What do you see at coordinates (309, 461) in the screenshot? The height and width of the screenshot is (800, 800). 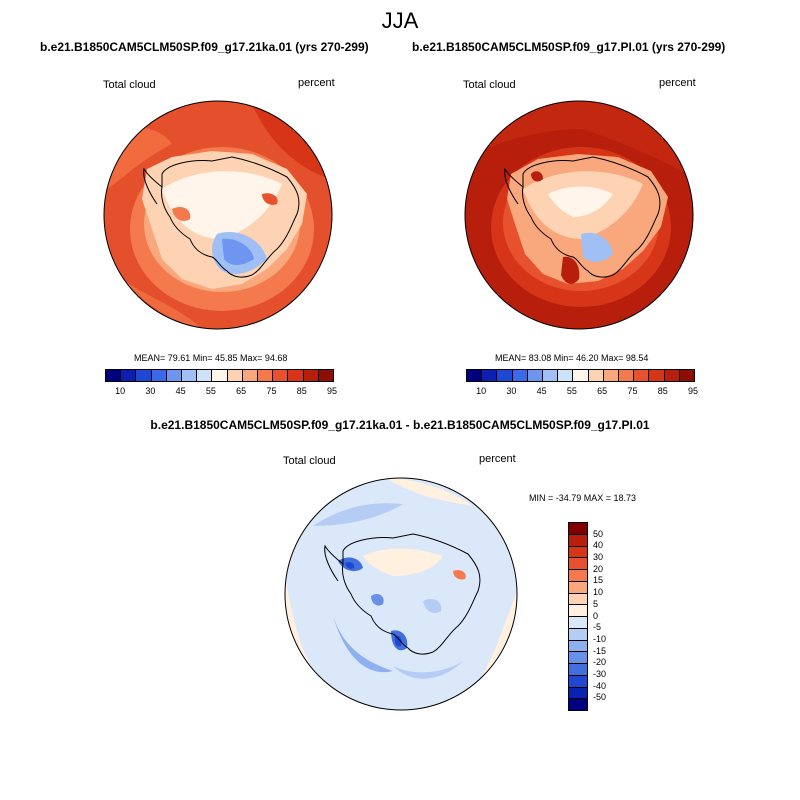 I see `panel3-variable-label: Total cloud` at bounding box center [309, 461].